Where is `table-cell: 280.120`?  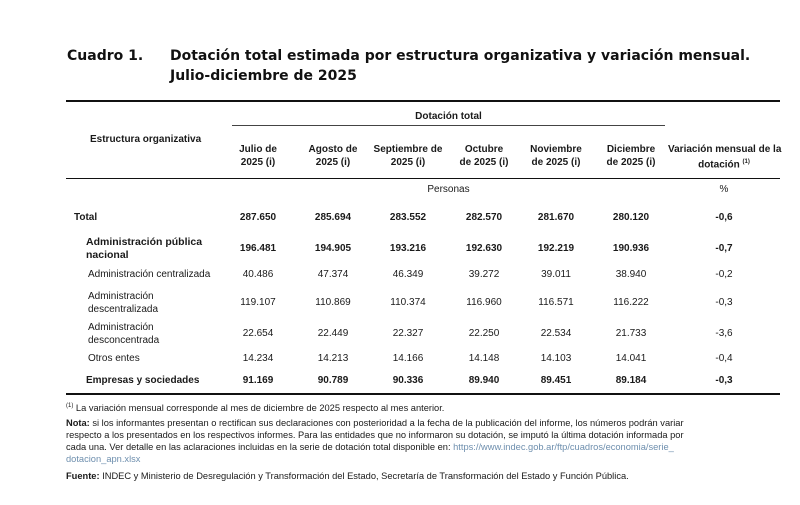
table-cell: 280.120 is located at coordinates (631, 217).